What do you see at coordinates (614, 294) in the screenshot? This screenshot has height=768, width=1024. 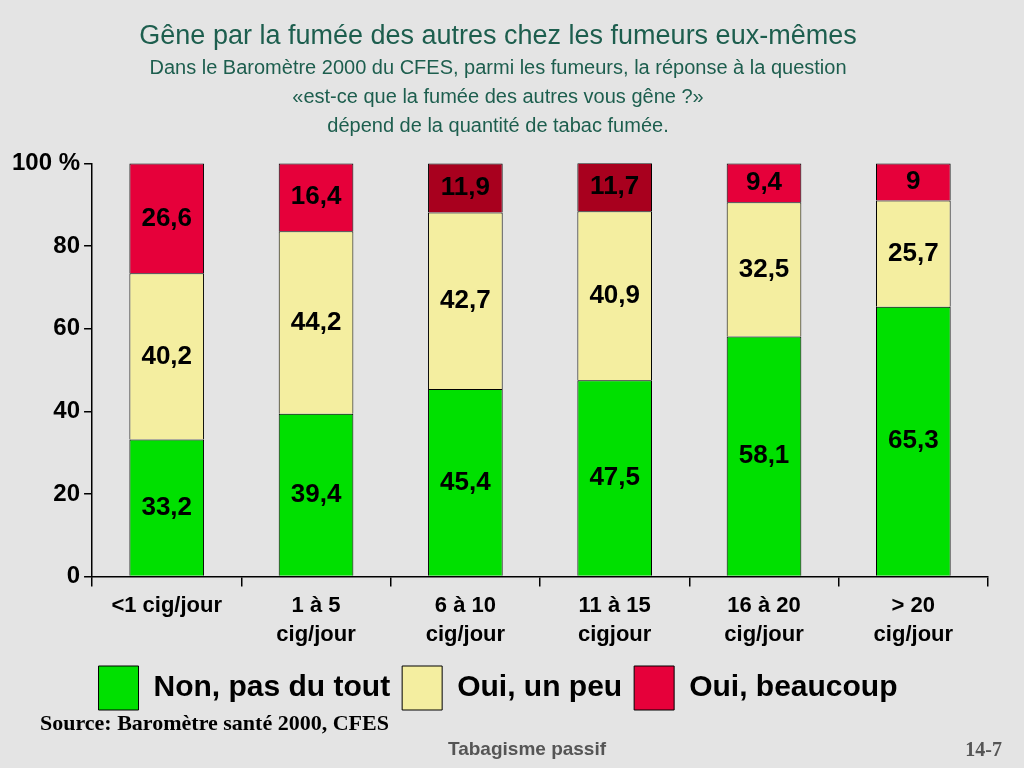 I see `data-label: 40,9` at bounding box center [614, 294].